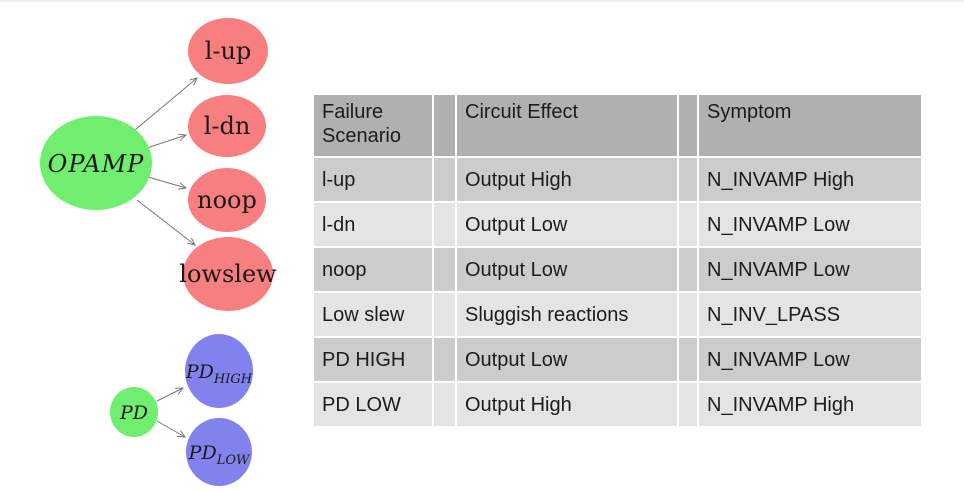  I want to click on node-pdhigh, so click(219, 371).